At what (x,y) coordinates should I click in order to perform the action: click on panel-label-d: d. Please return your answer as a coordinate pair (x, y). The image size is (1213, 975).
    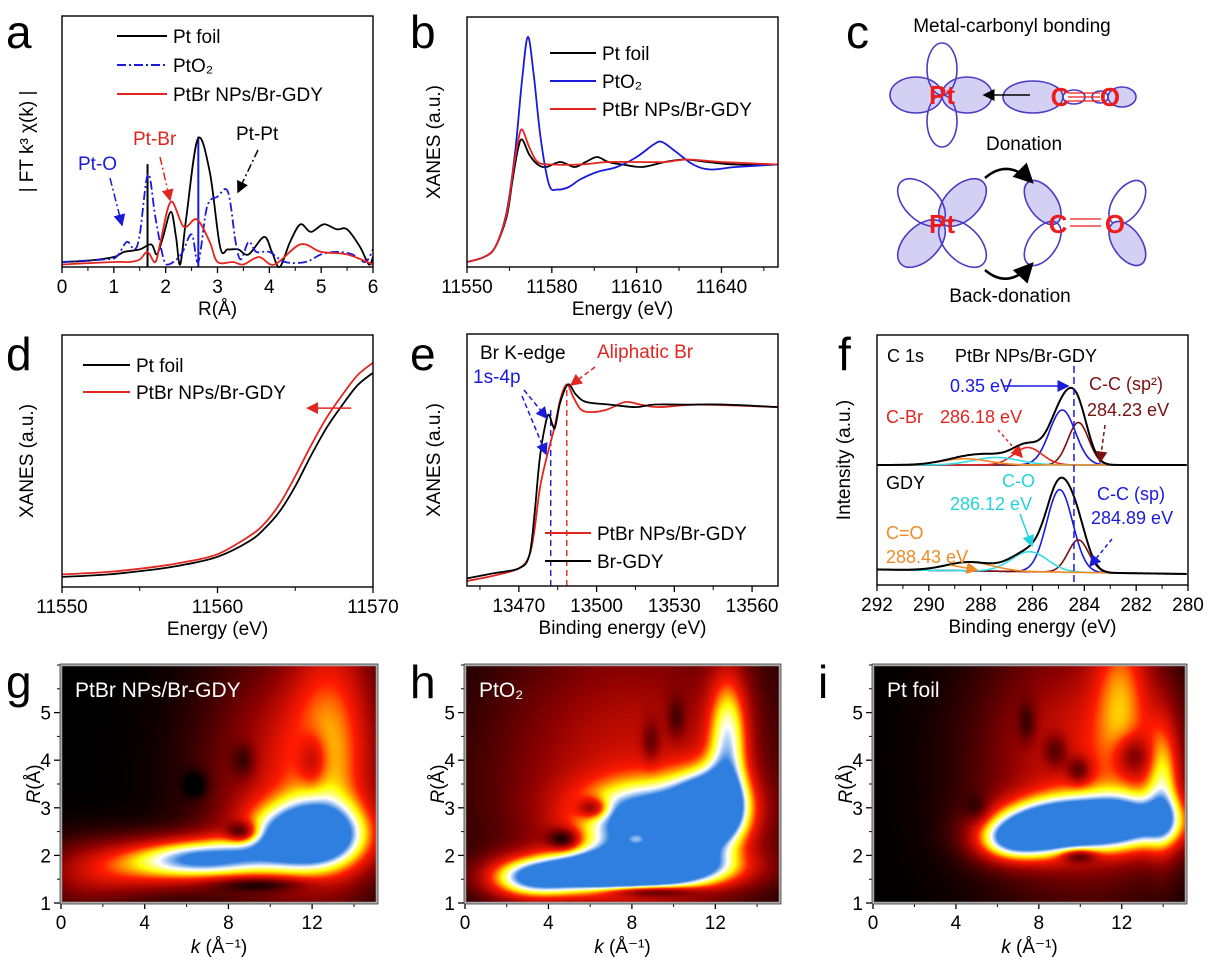
    Looking at the image, I should click on (19, 354).